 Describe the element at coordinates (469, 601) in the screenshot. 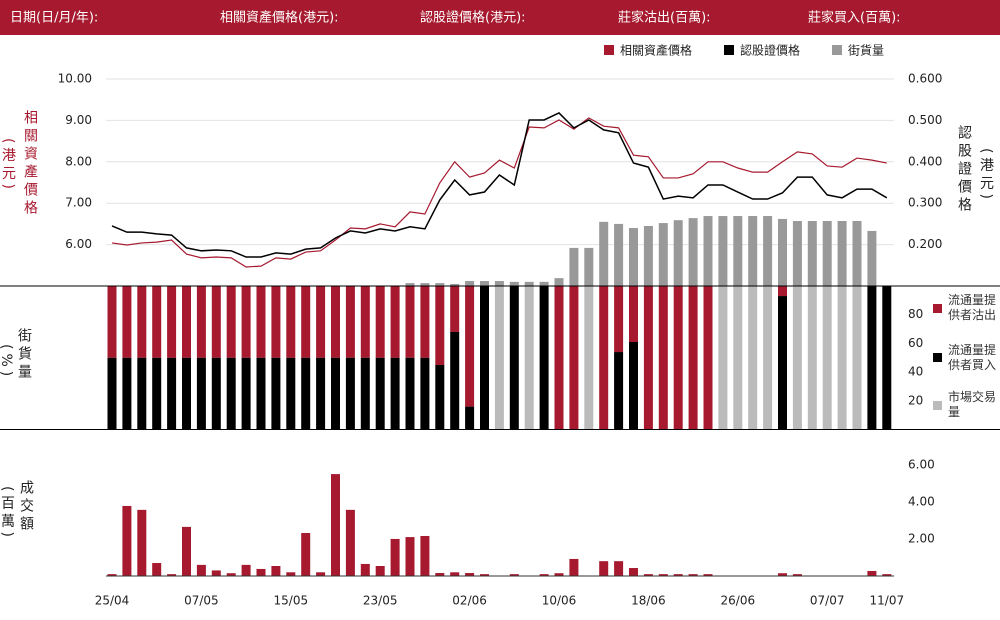

I see `x-tick-label: 02/06` at that location.